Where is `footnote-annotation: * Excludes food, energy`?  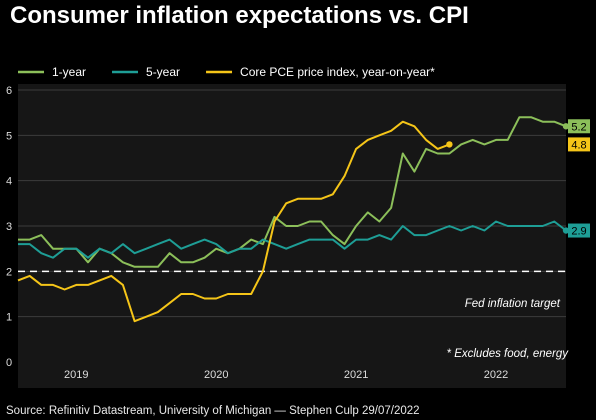
footnote-annotation: * Excludes food, energy is located at coordinates (508, 354).